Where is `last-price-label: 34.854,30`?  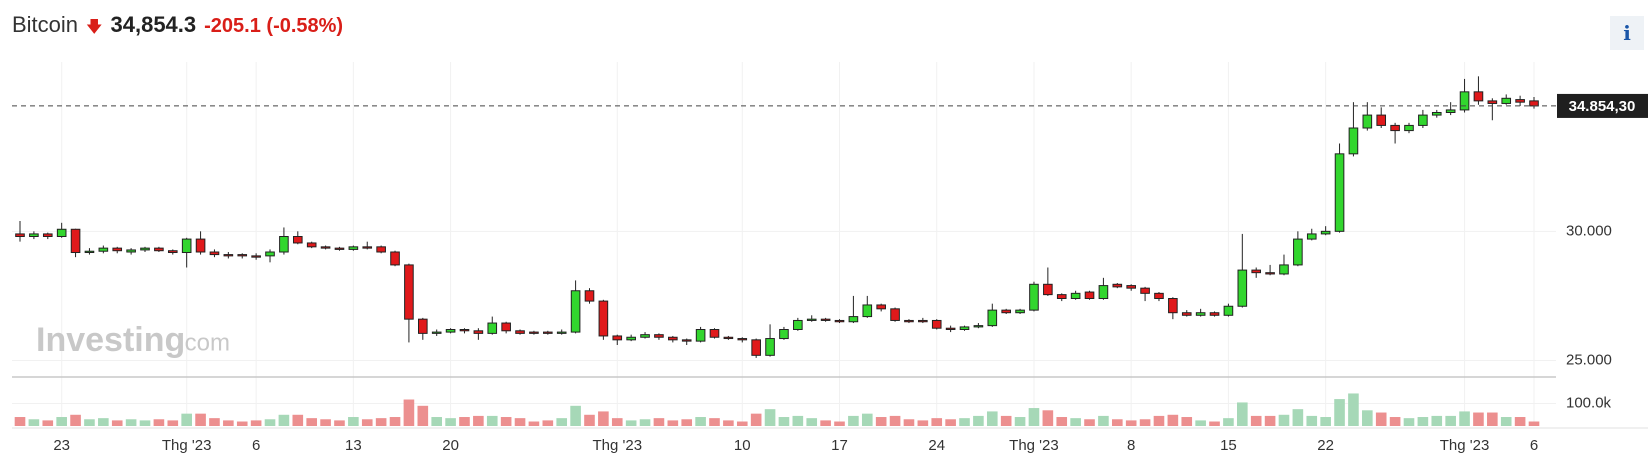 last-price-label: 34.854,30 is located at coordinates (1602, 106).